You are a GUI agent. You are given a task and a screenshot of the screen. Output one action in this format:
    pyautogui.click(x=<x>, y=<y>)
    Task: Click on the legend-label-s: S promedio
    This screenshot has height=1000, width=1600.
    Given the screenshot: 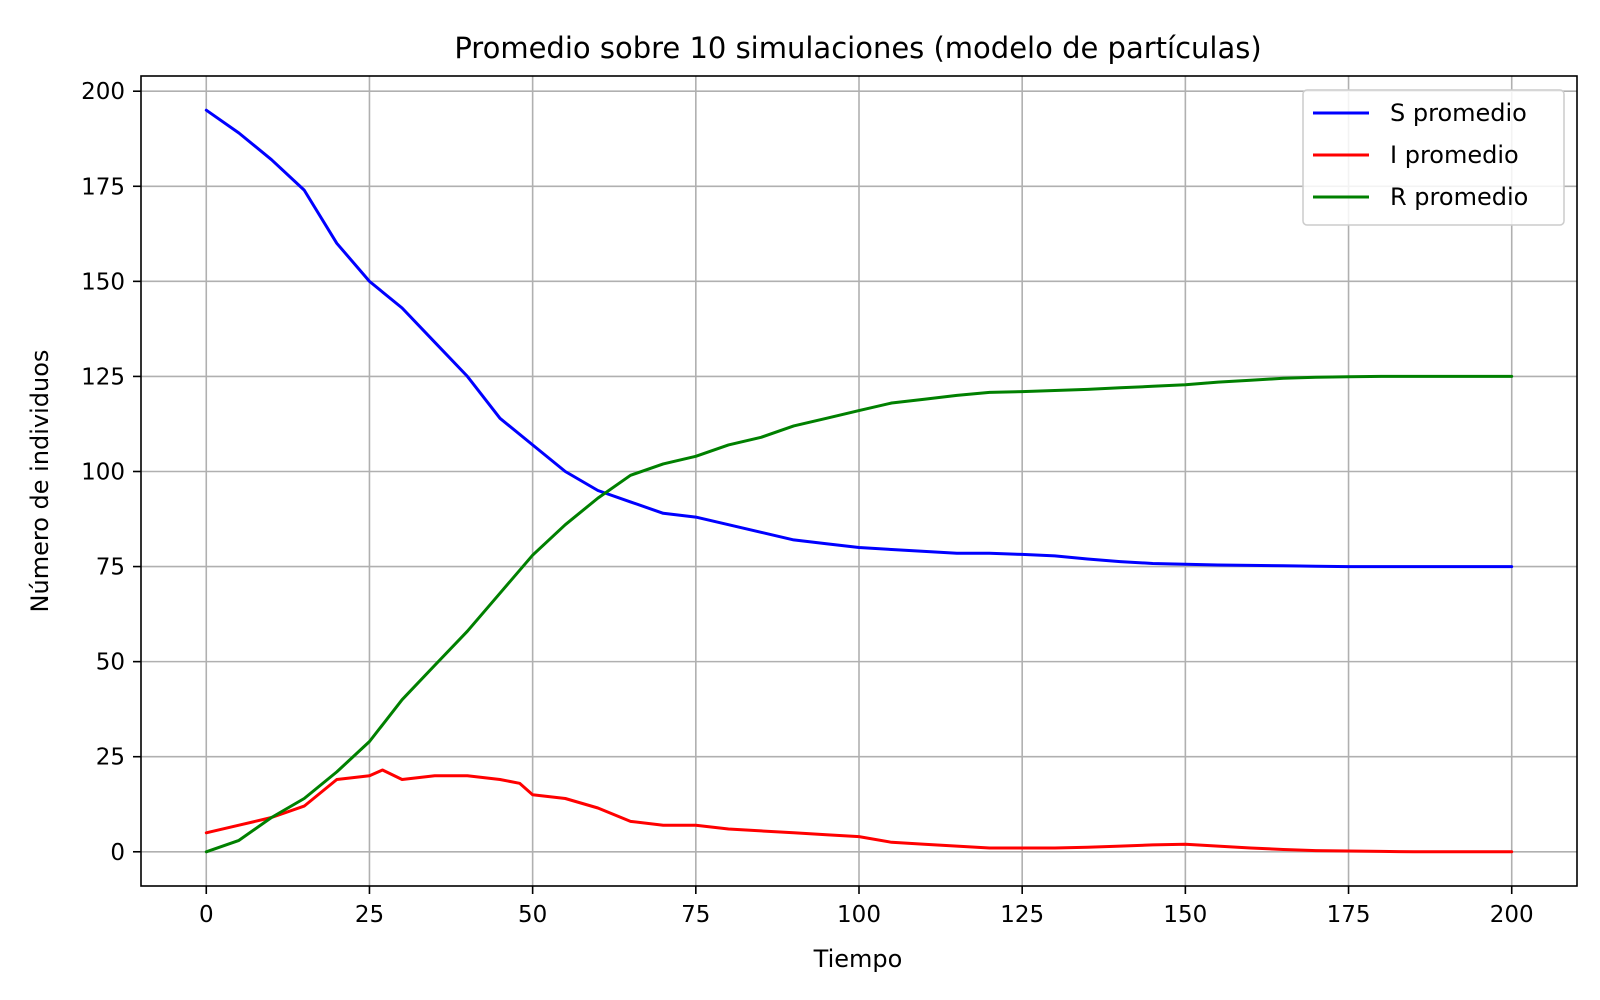 What is the action you would take?
    pyautogui.click(x=1458, y=113)
    